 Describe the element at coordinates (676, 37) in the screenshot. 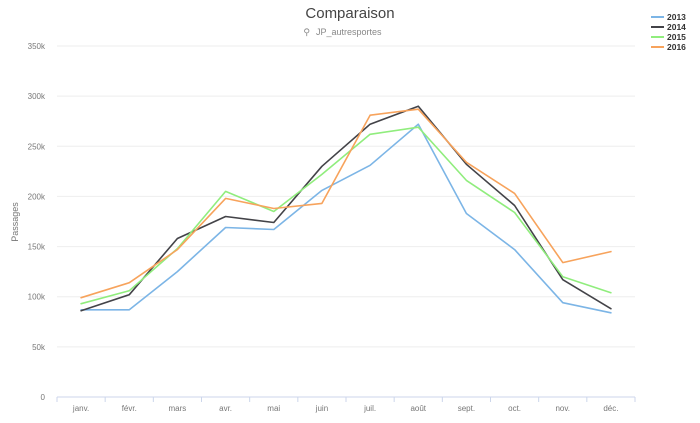

I see `legend-label: 2015` at that location.